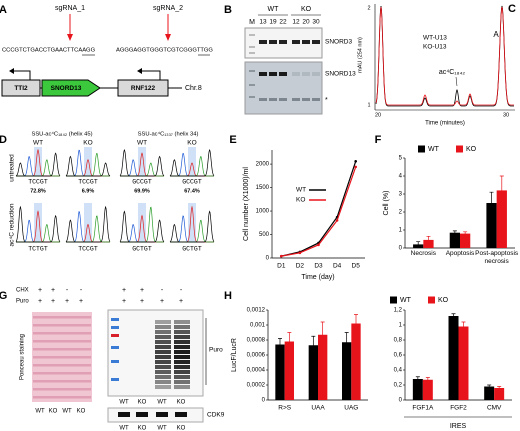 This screenshot has width=520, height=431. I want to click on y-tick-label: 0,0002, so click(256, 386).